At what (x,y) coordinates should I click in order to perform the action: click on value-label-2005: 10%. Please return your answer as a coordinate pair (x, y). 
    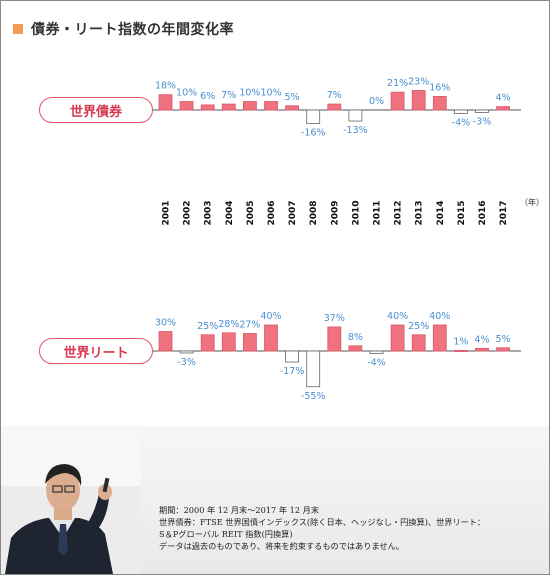
    Looking at the image, I should click on (249, 93).